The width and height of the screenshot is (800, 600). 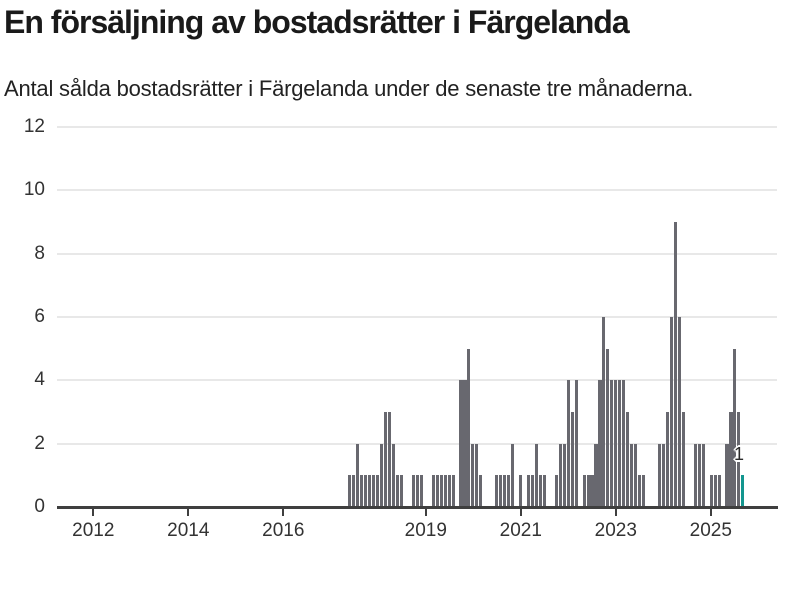 What do you see at coordinates (743, 491) in the screenshot?
I see `bar-2025-08-highlight` at bounding box center [743, 491].